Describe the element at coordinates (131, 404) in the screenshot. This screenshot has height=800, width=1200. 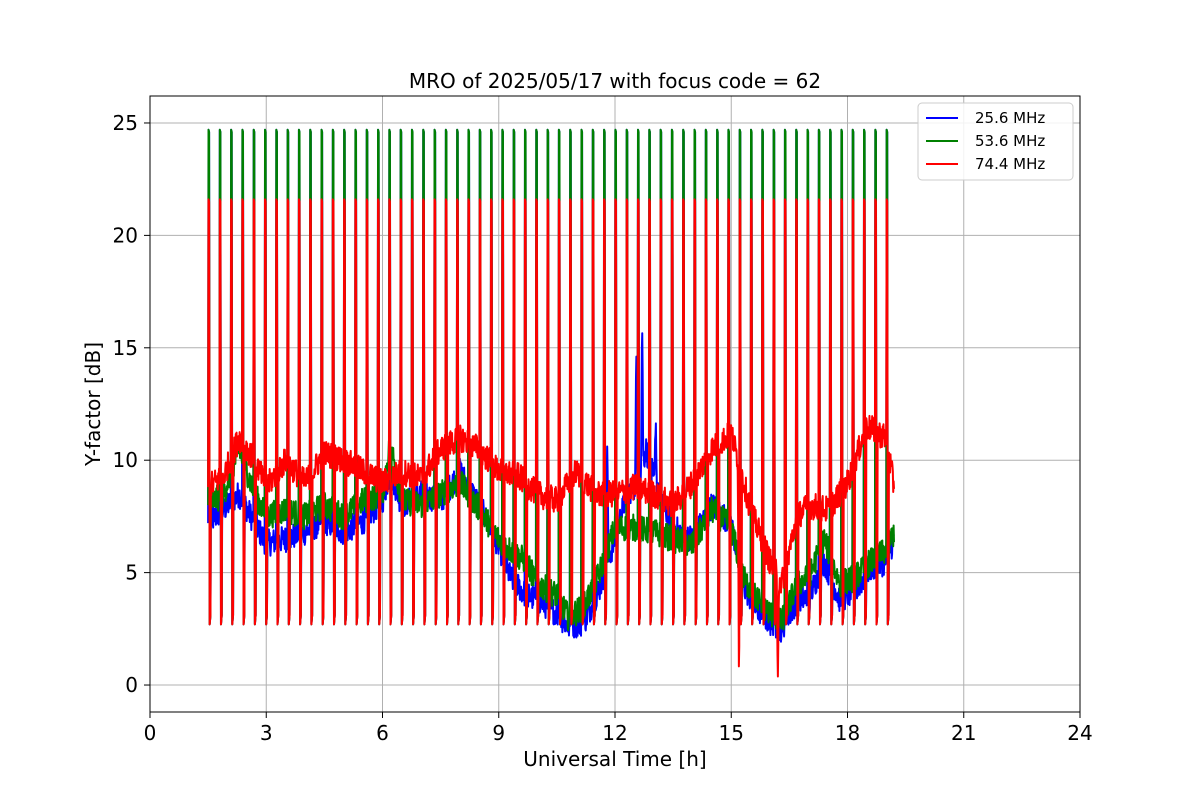
I see `y-axis: 0 5 10 15 20 25` at that location.